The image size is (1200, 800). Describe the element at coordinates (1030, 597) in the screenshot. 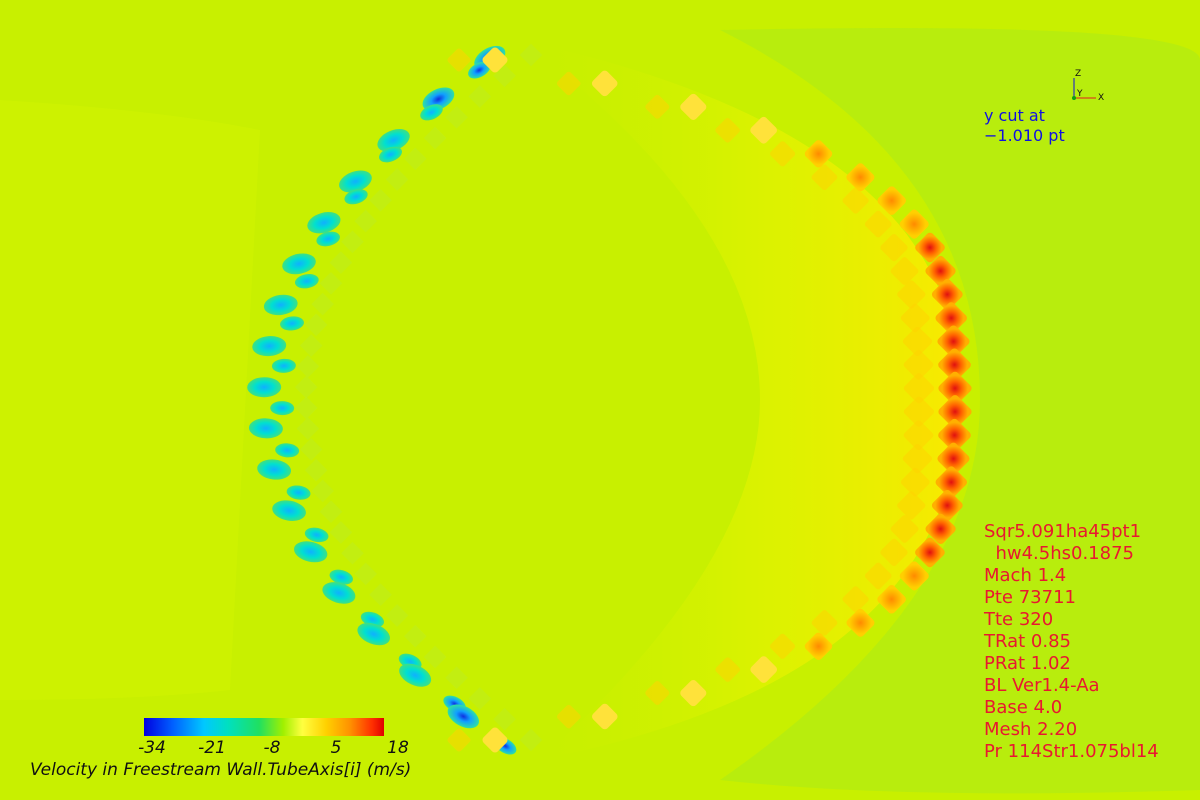

I see `parameter-line: Pte 73711` at that location.